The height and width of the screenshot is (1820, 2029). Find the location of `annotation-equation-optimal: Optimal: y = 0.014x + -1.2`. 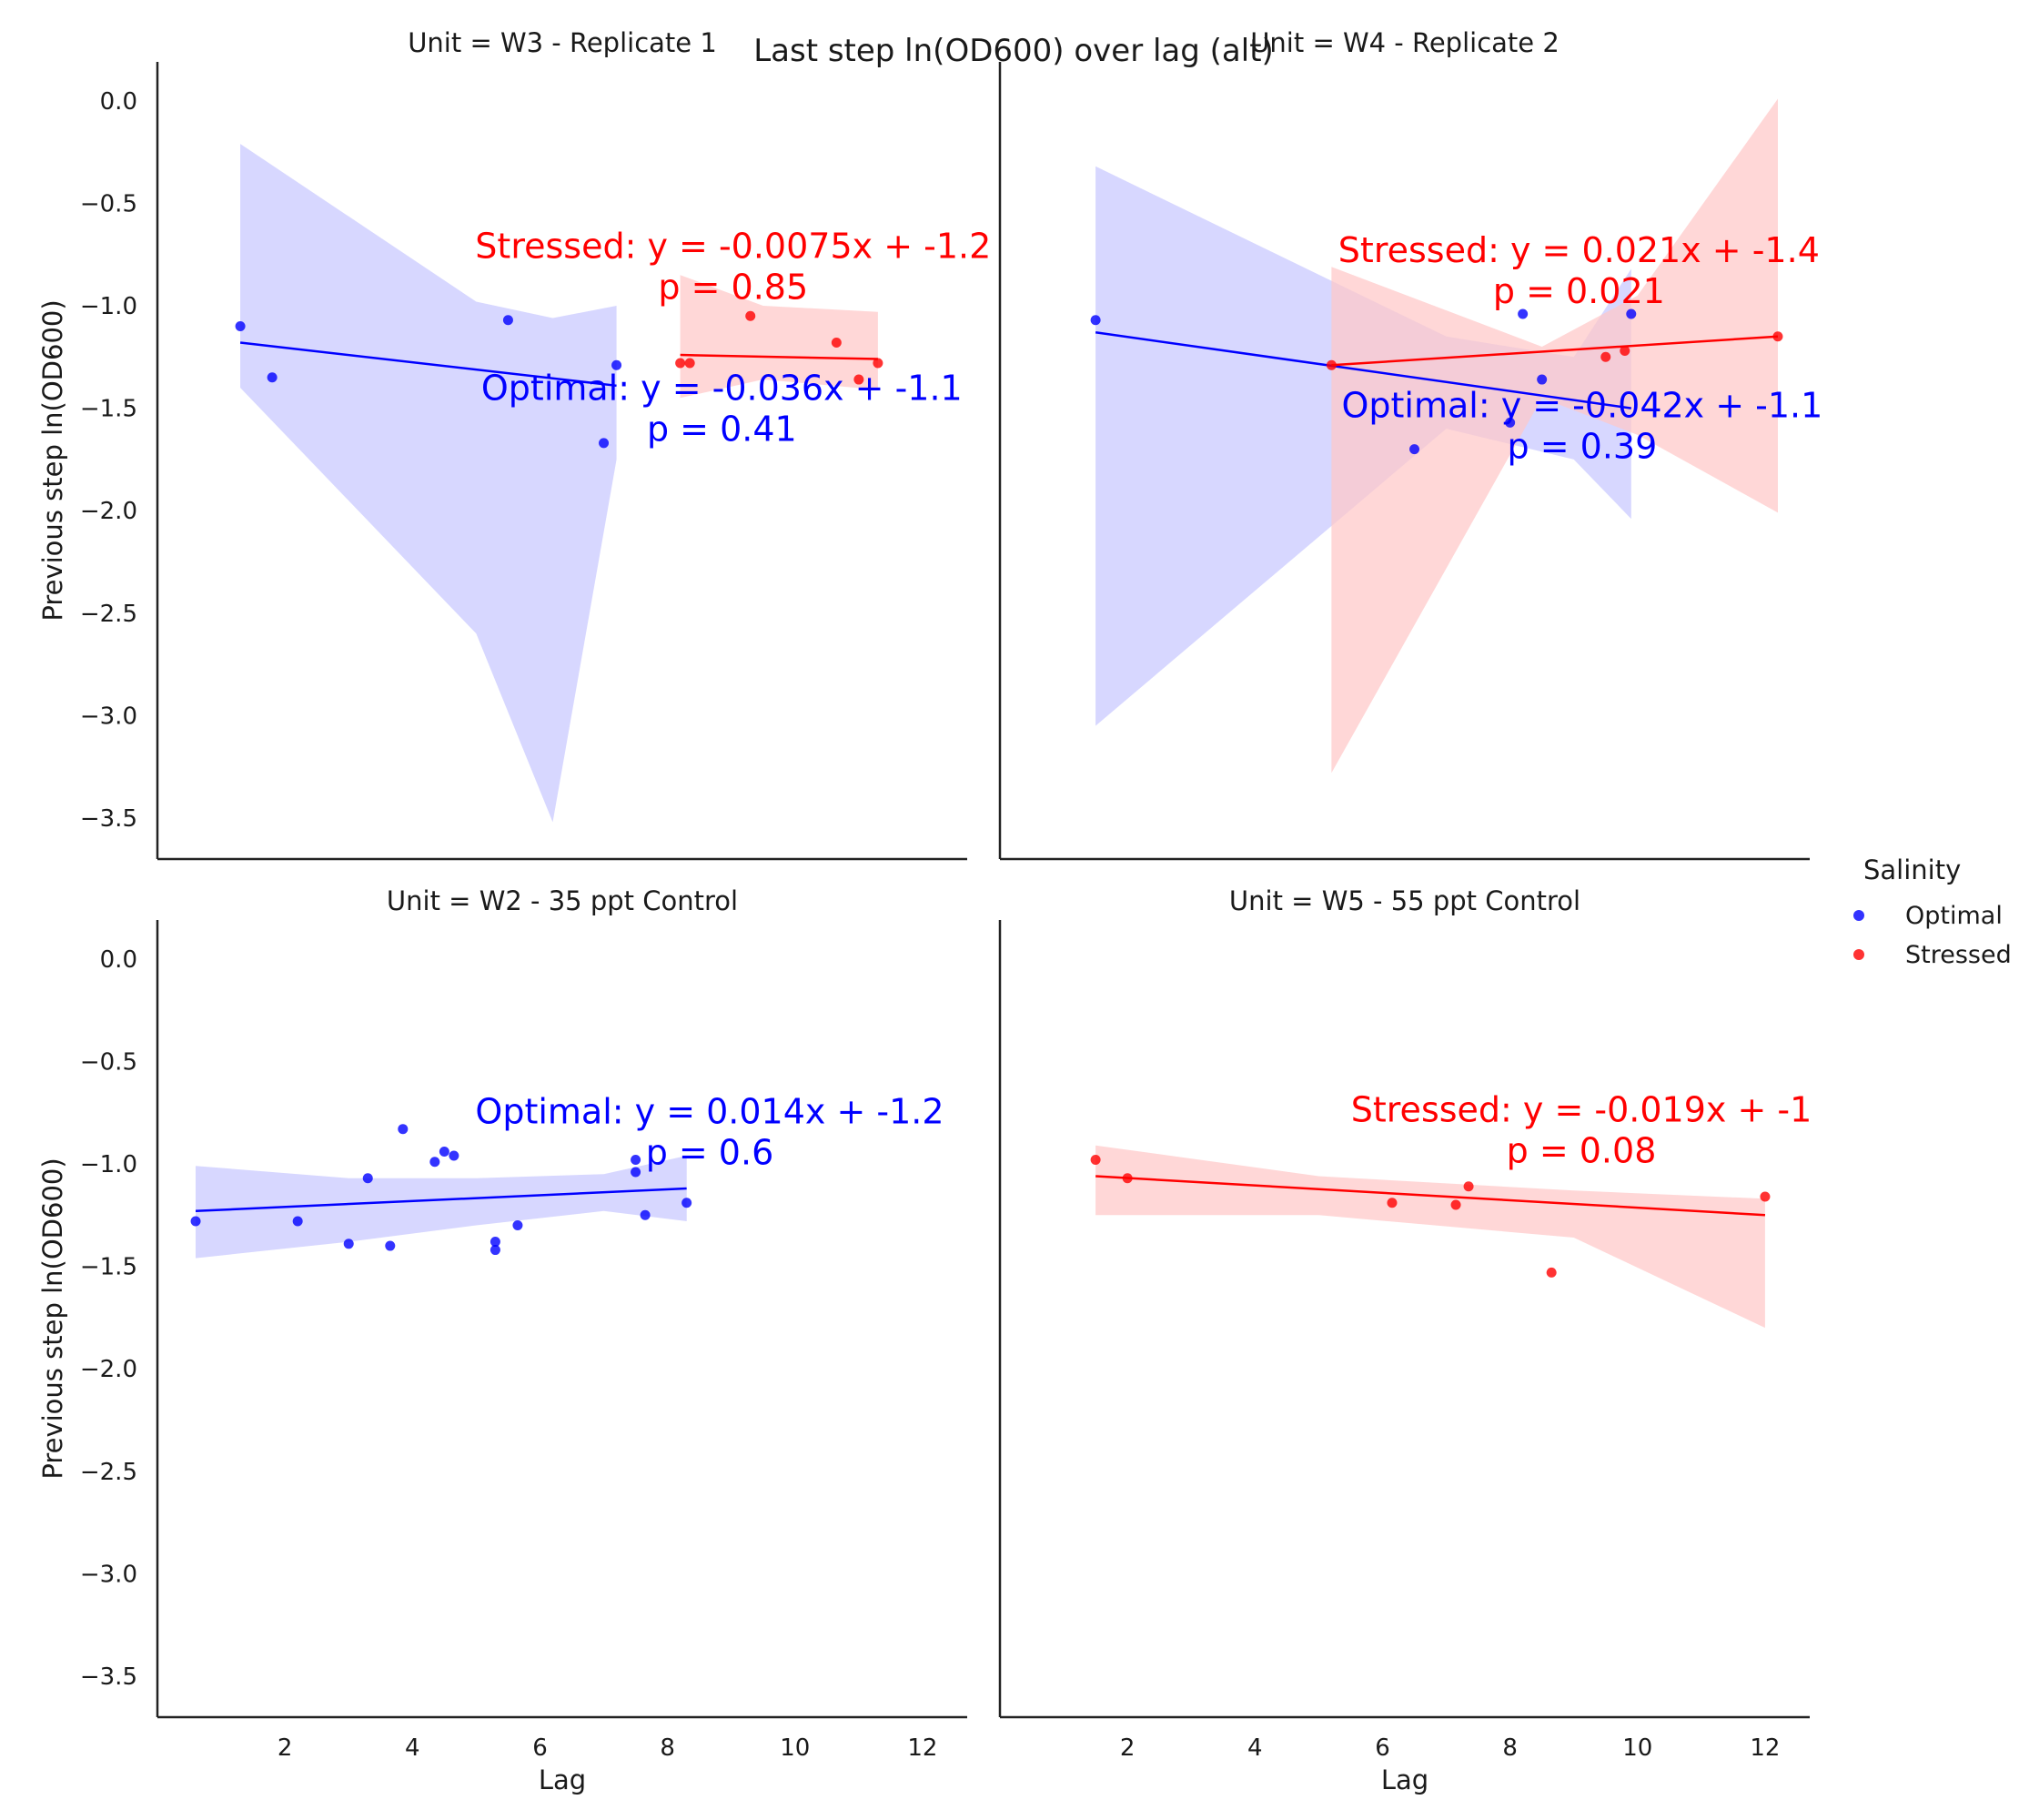

annotation-equation-optimal: Optimal: y = 0.014x + -1.2 is located at coordinates (710, 1111).